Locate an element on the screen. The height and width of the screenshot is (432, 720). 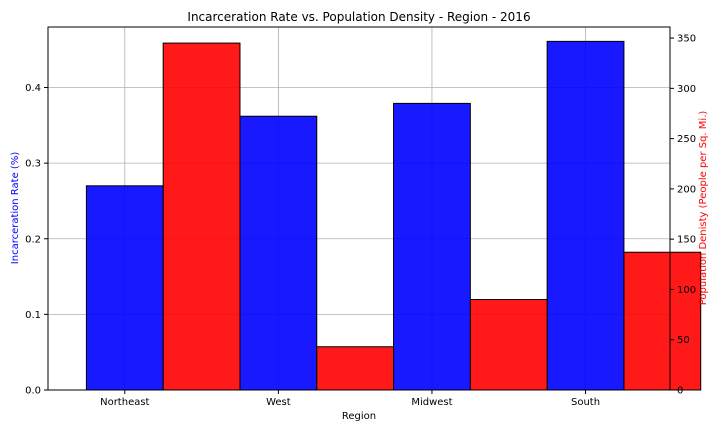
x-tick-label: Northeast is located at coordinates (124, 402).